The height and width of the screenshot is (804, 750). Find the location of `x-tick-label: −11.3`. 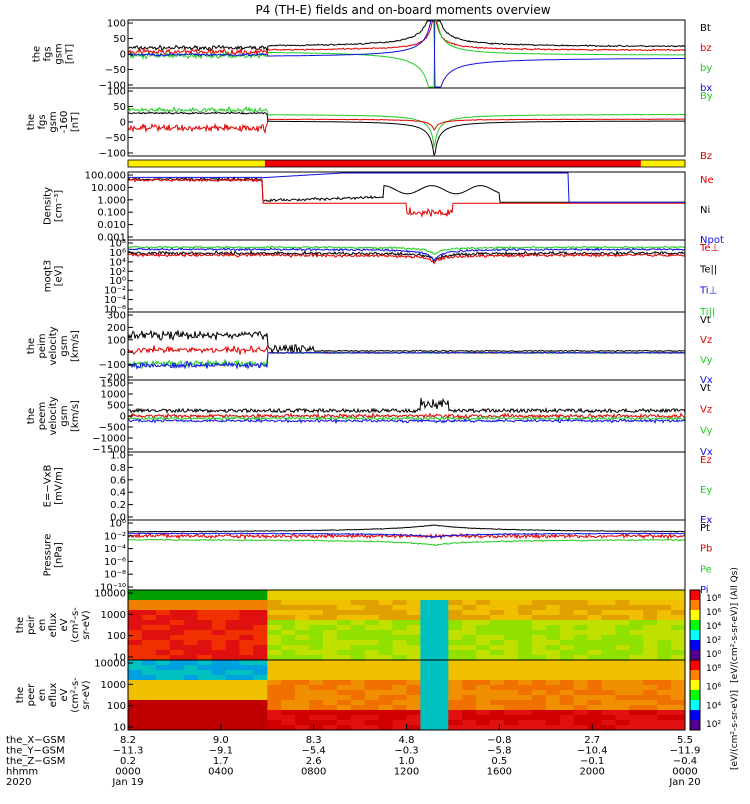

x-tick-label: −11.3 is located at coordinates (128, 751).